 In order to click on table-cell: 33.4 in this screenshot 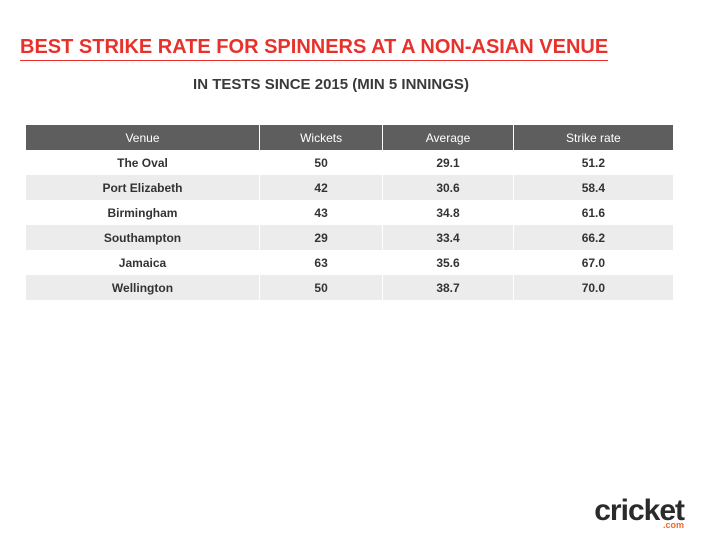, I will do `click(448, 237)`.